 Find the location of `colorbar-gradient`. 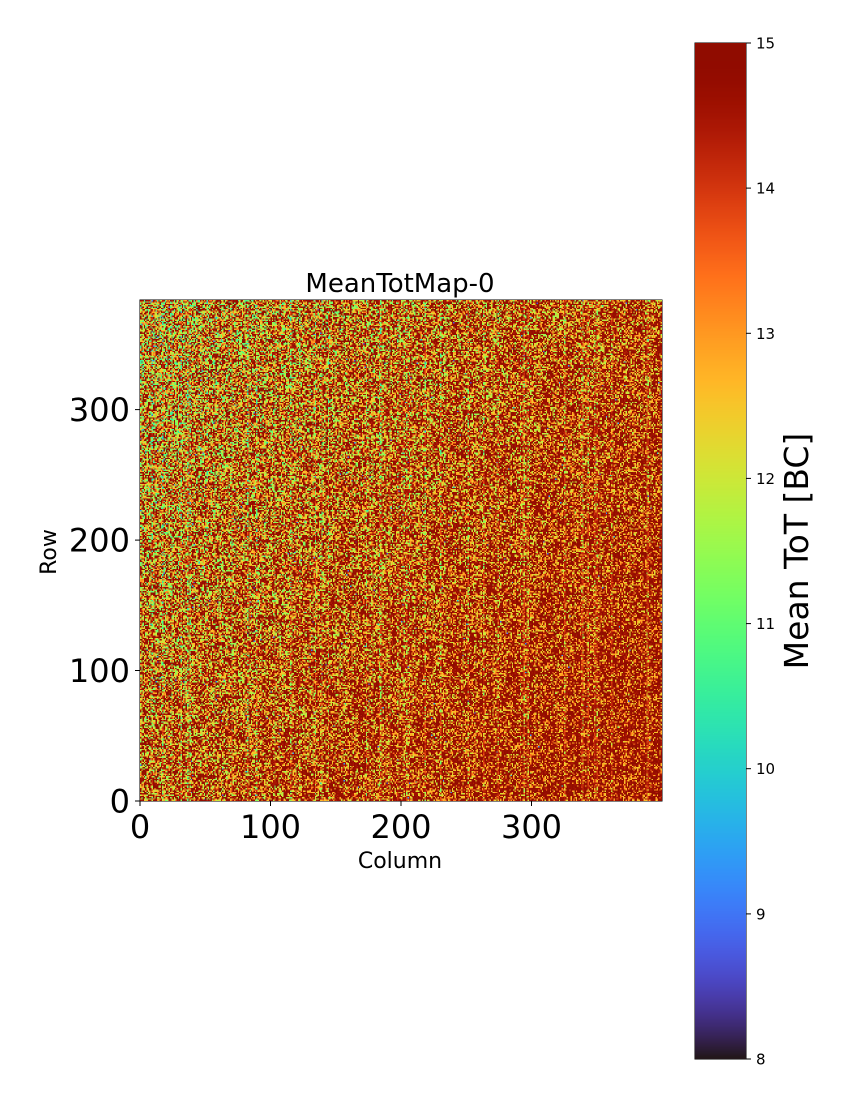

colorbar-gradient is located at coordinates (720, 551).